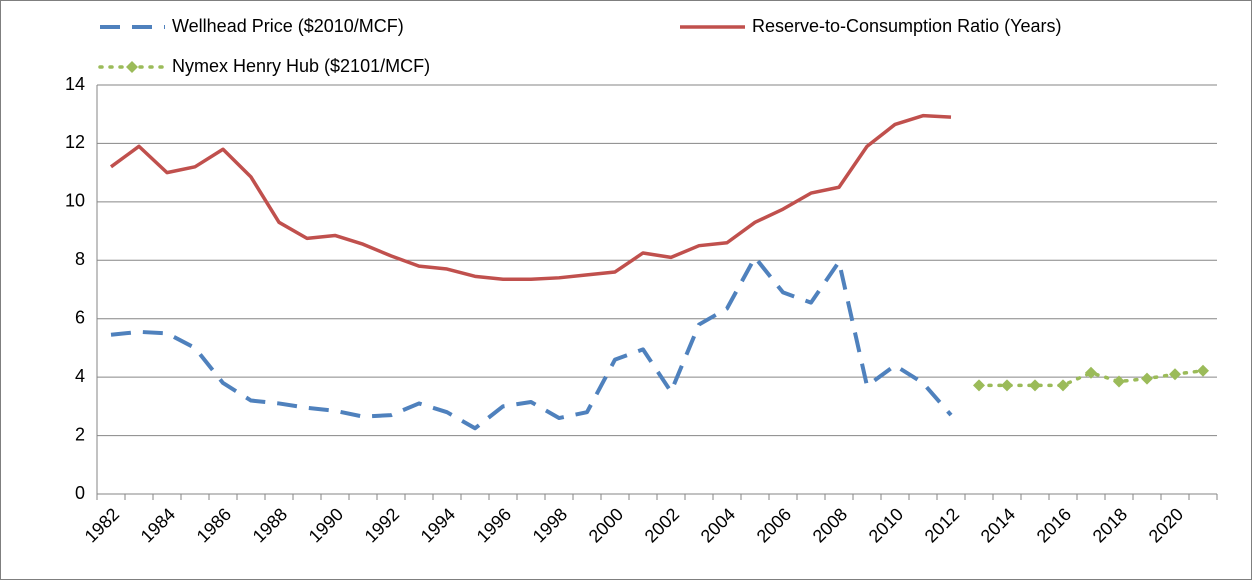 The image size is (1252, 580). Describe the element at coordinates (80, 376) in the screenshot. I see `y-tick-label: 4` at that location.